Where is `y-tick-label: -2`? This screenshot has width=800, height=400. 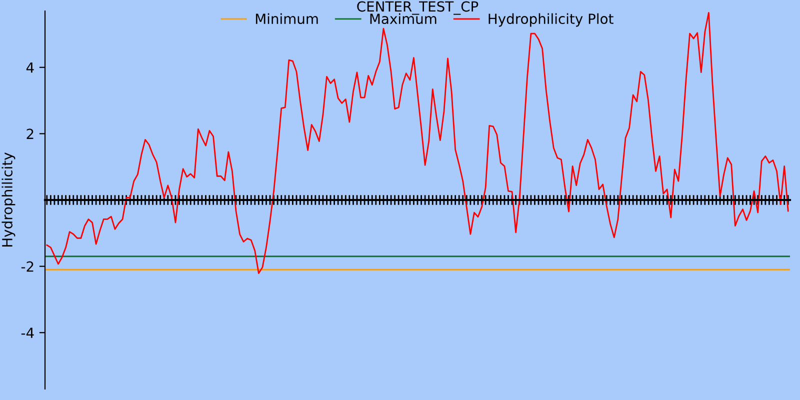
y-tick-label: -2 is located at coordinates (27, 266).